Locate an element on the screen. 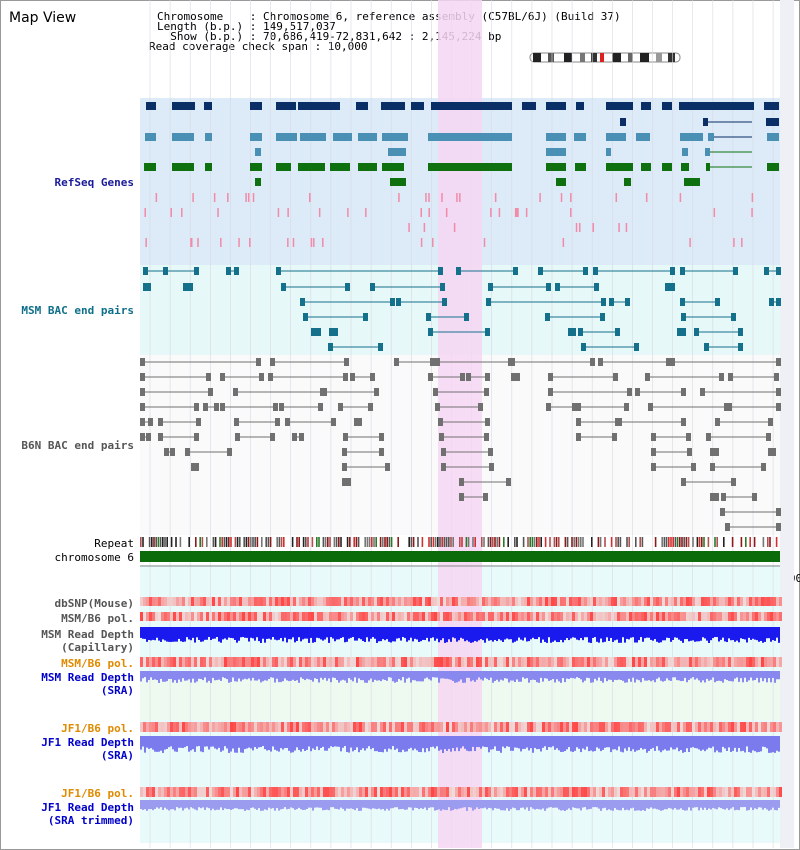 The image size is (800, 850). track-label-jf1-b6-pol-trim: JF1/B6 pol. is located at coordinates (97, 793).